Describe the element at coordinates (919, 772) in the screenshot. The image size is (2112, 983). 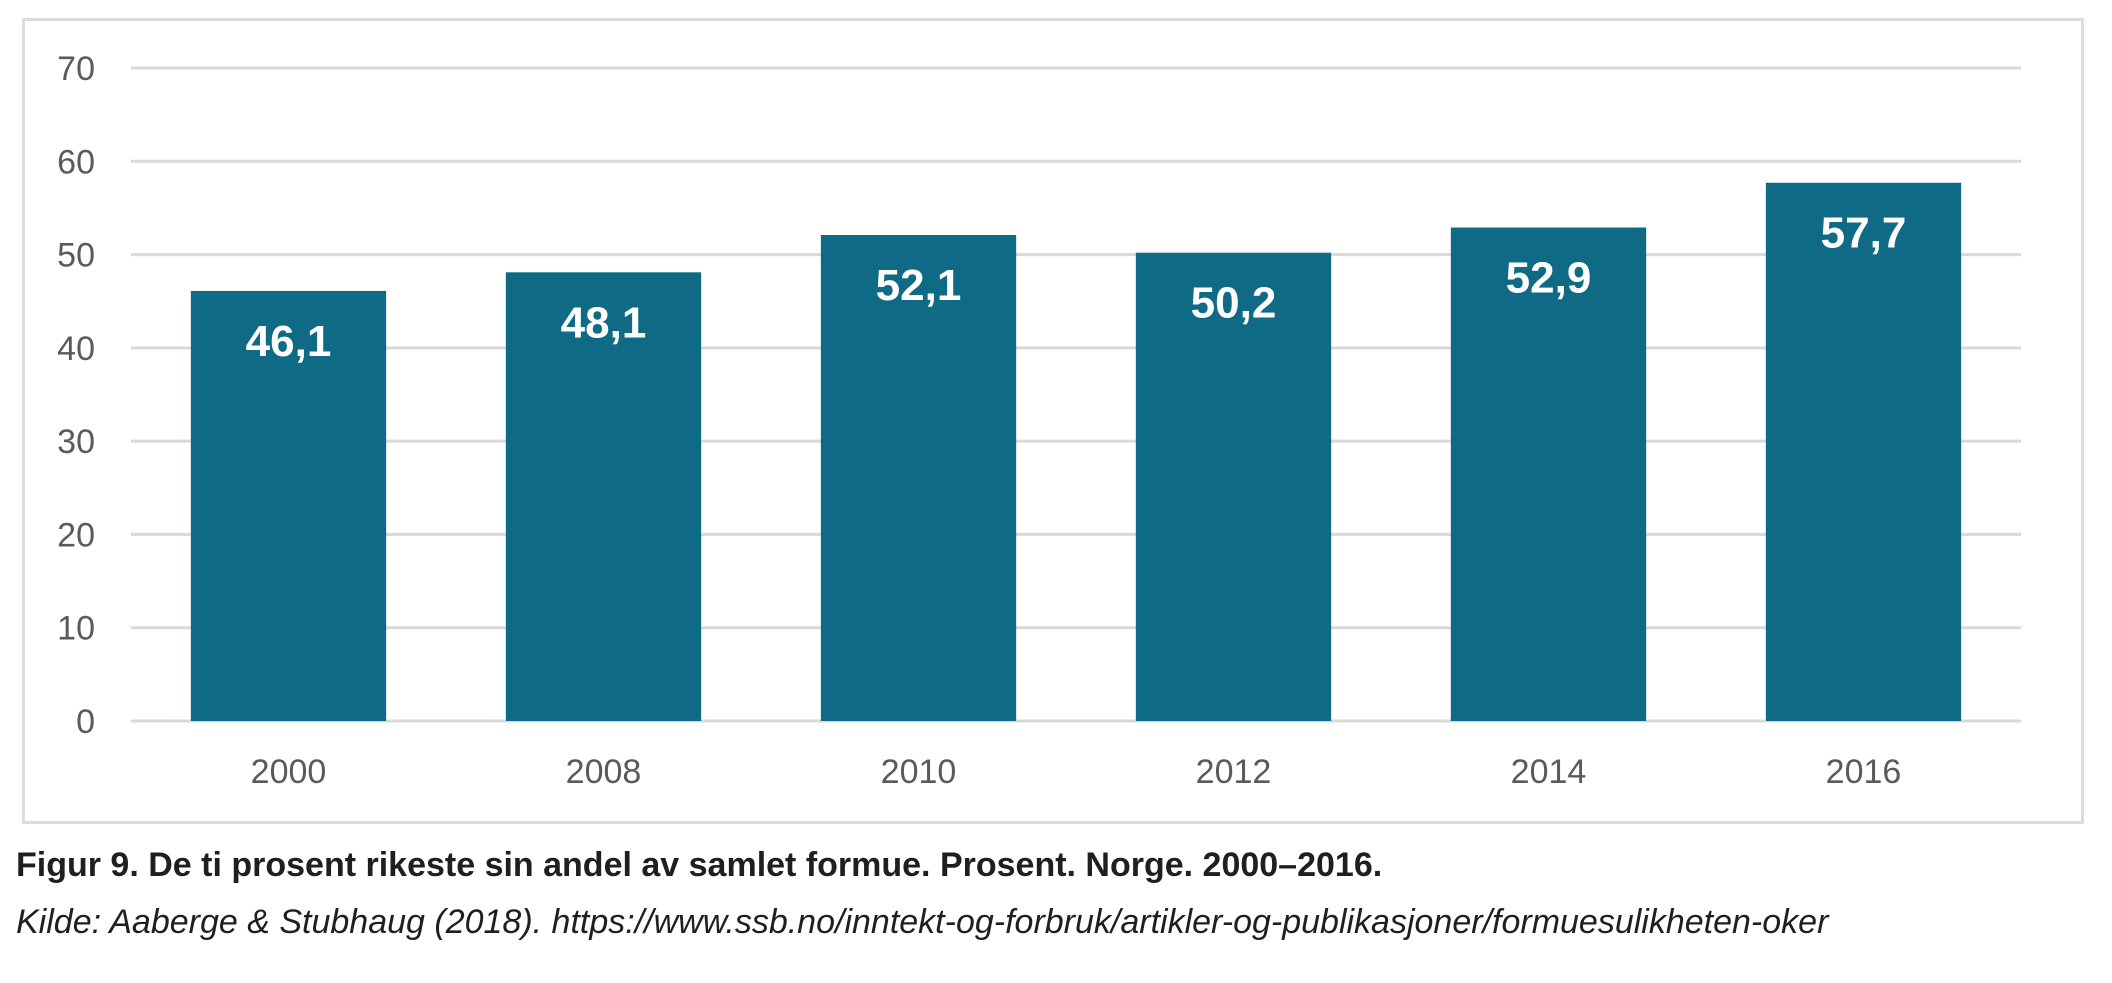
I see `x-tick-label-2010: 2010` at that location.